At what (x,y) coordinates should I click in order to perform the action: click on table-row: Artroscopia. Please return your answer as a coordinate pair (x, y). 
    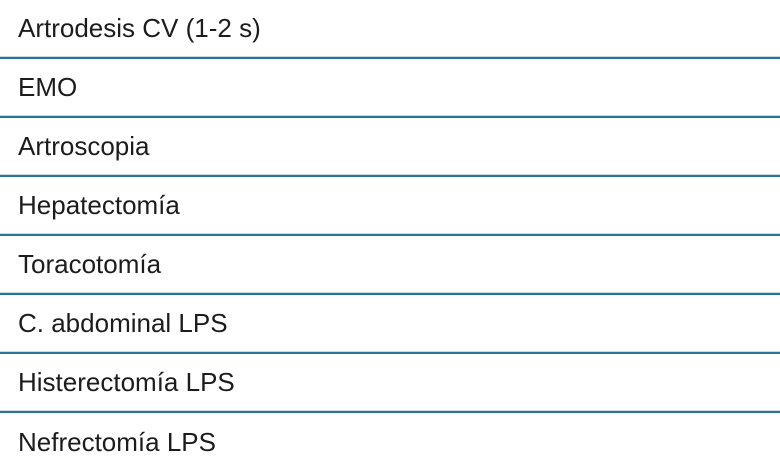
    Looking at the image, I should click on (390, 147).